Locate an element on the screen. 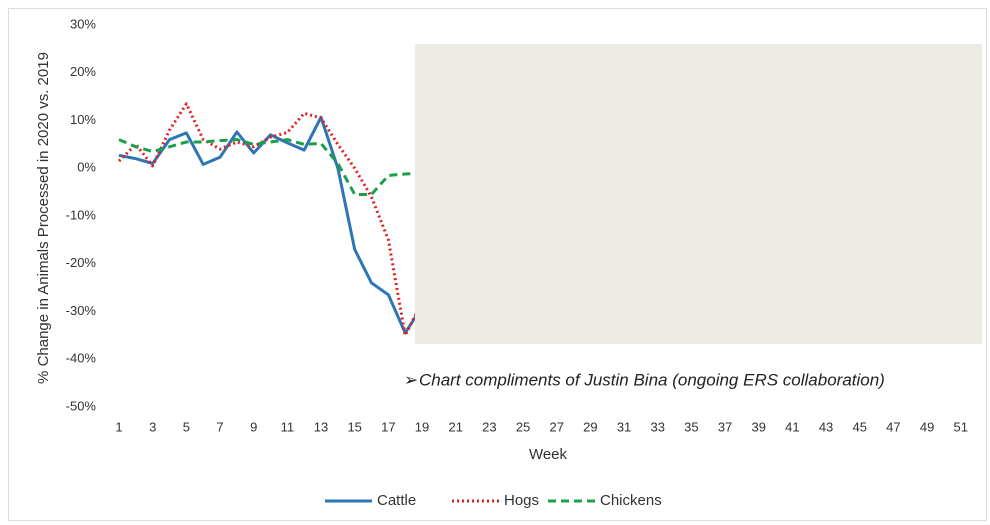 This screenshot has height=525, width=990. y-tick-label: 30% is located at coordinates (83, 23).